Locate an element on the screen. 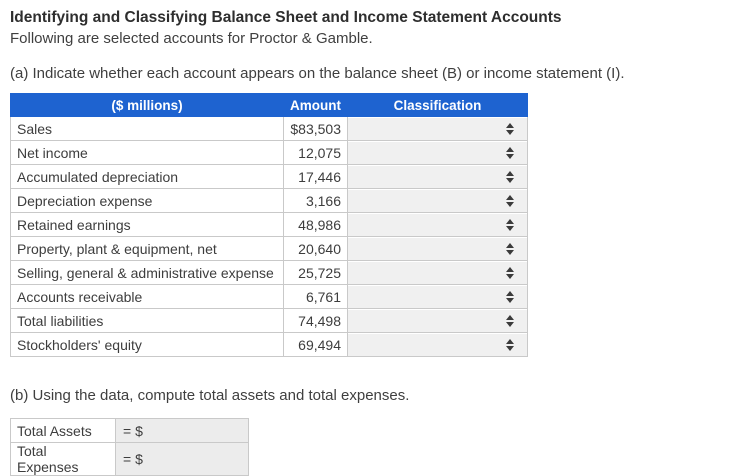 The image size is (752, 476). table-row: Stockholders' equity 69,494 is located at coordinates (269, 344).